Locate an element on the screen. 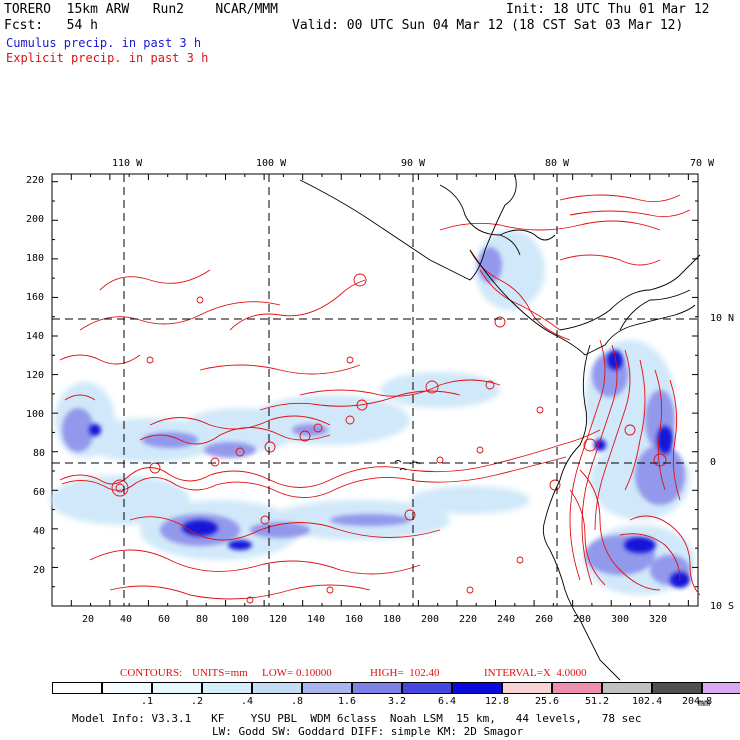 The height and width of the screenshot is (740, 740). legend-label: 204.8 is located at coordinates (697, 701).